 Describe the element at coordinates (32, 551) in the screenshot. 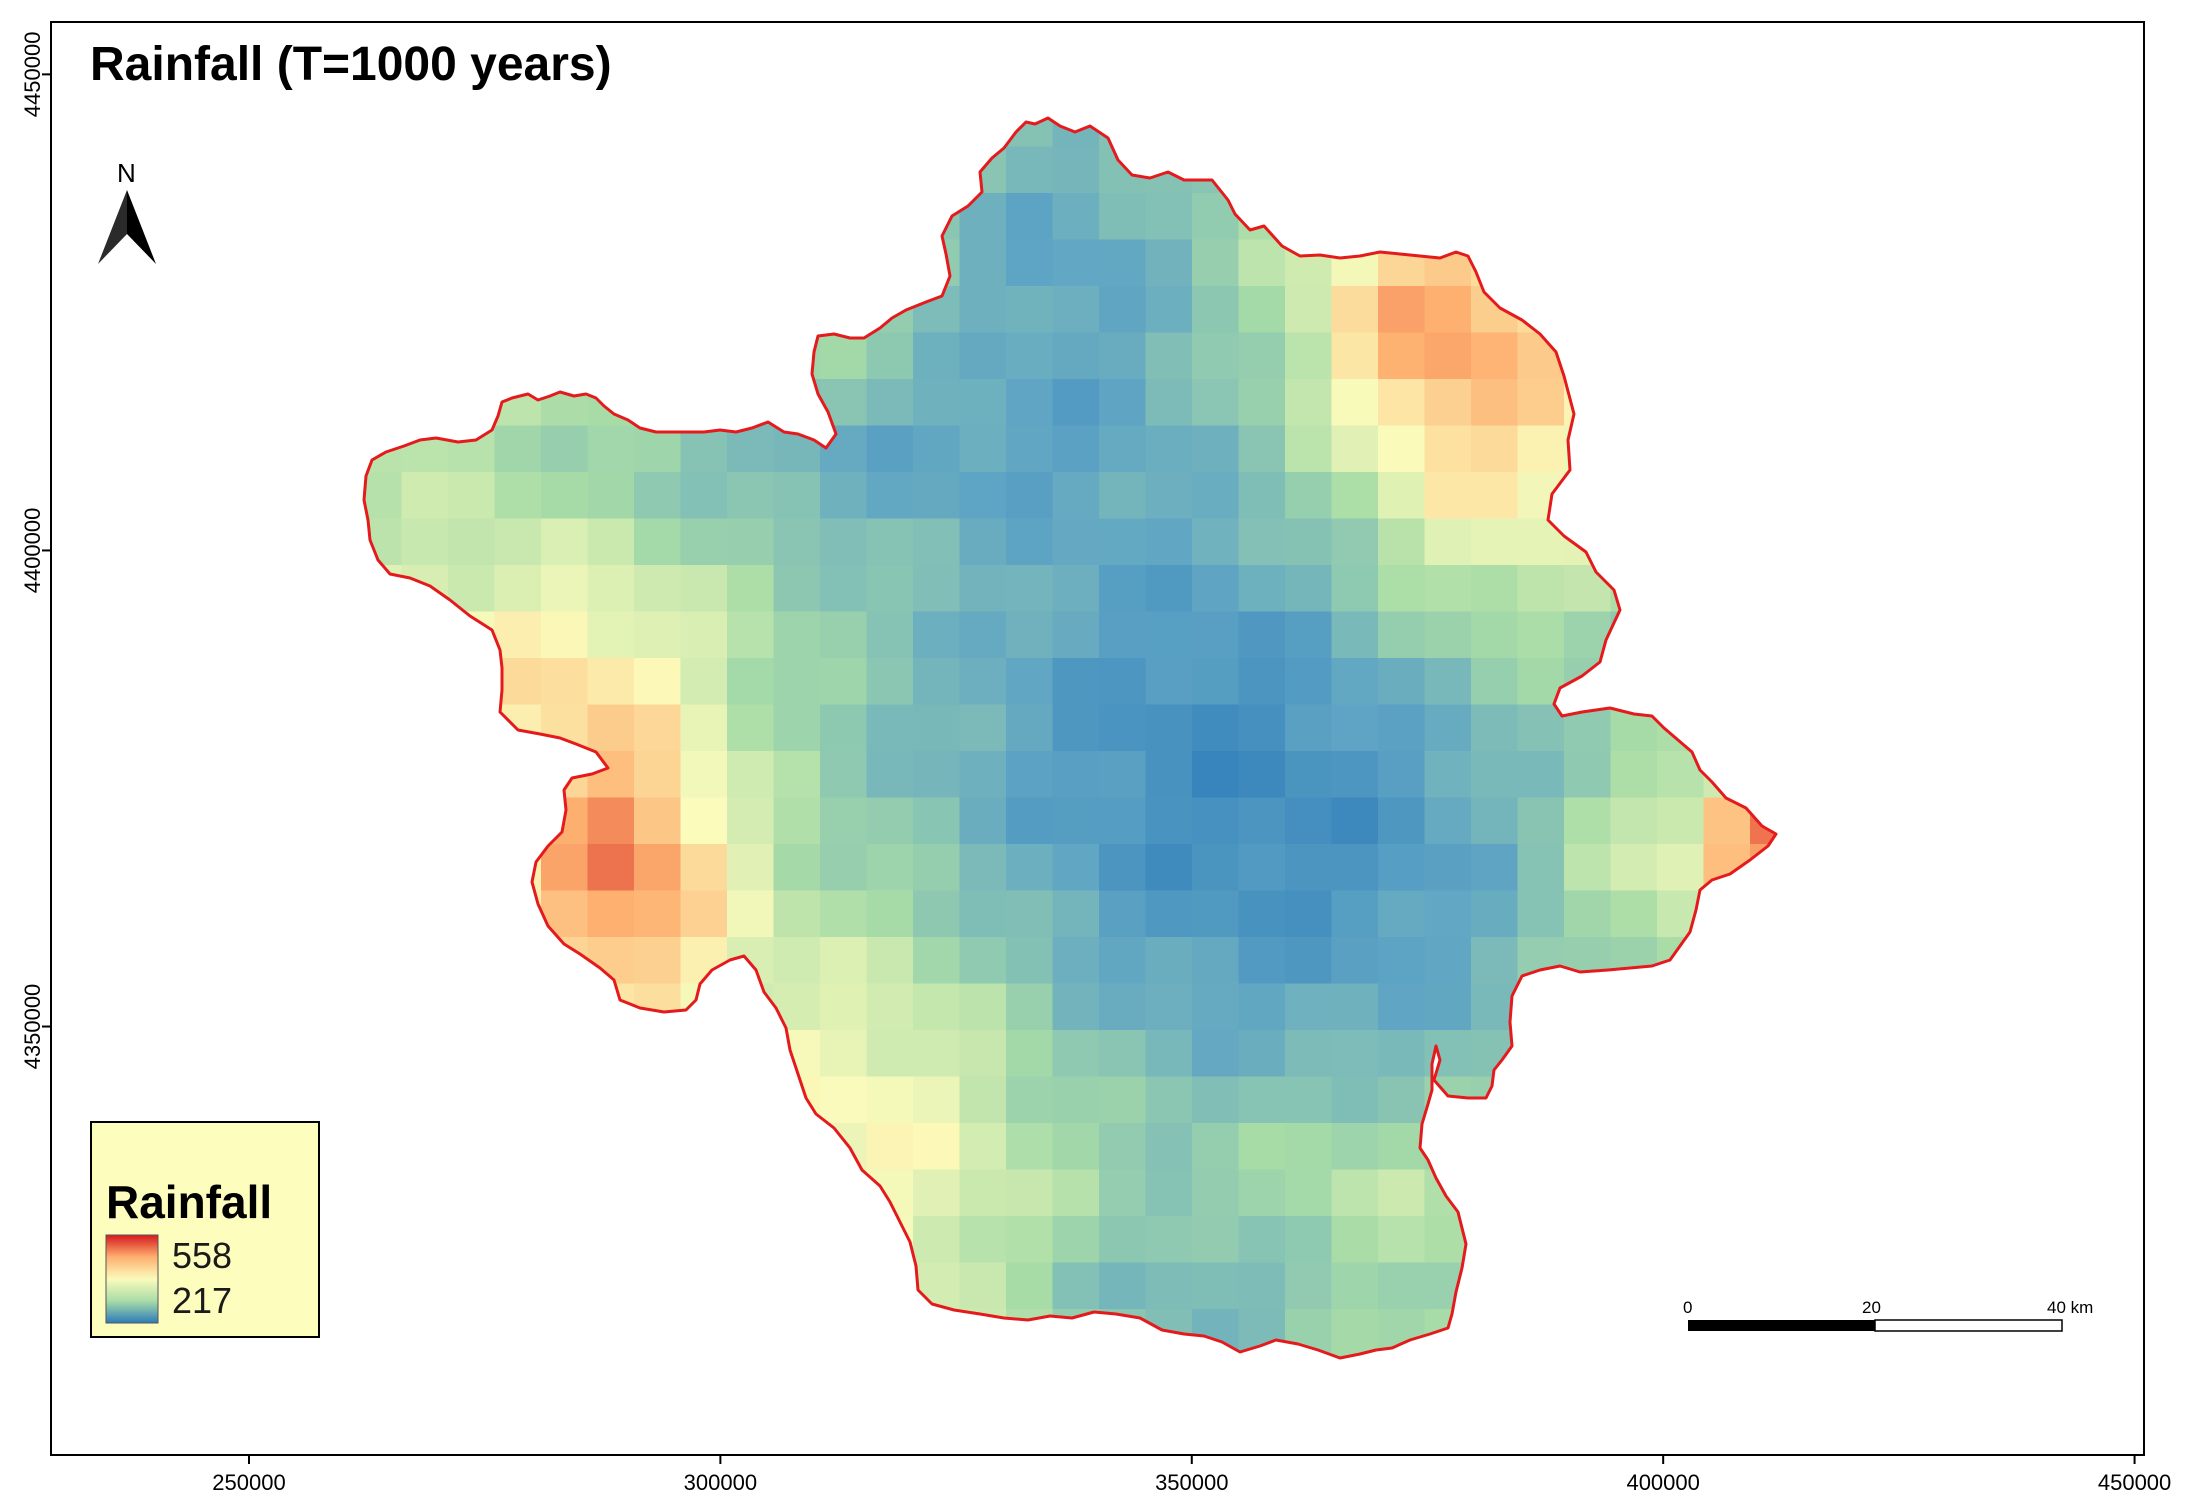

I see `y-tick-label: 4400000` at that location.